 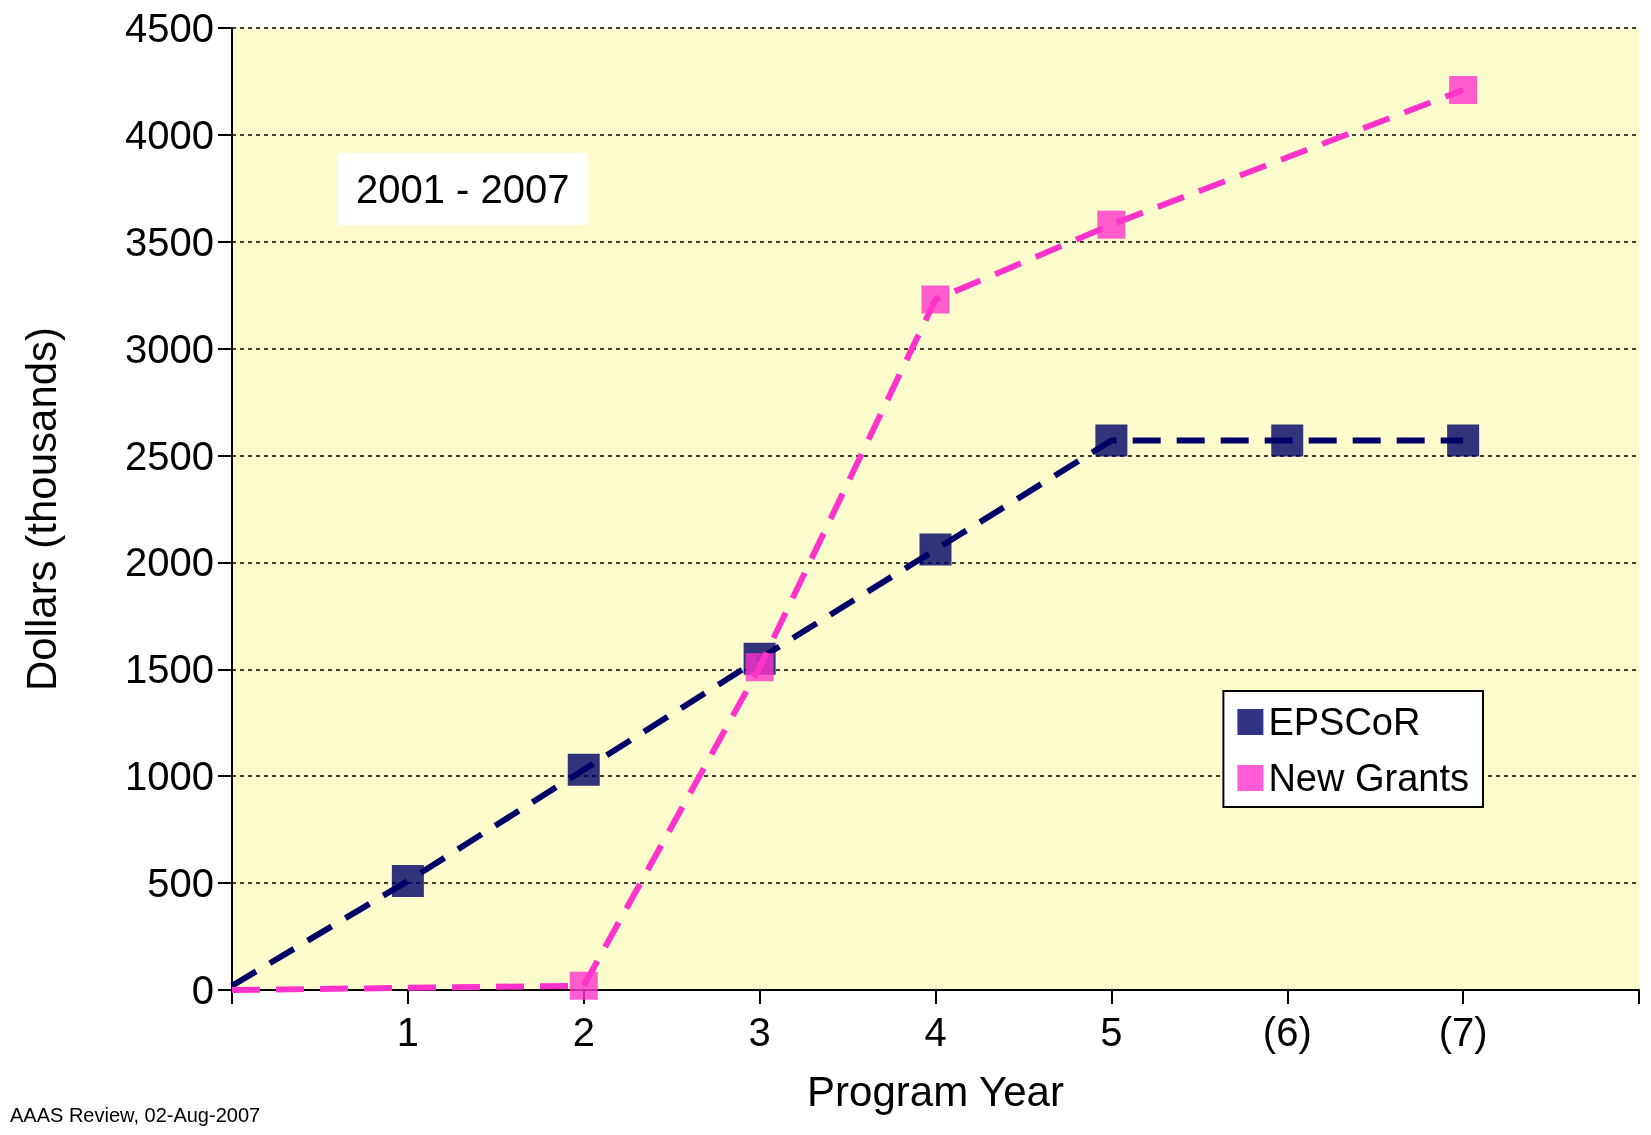 I want to click on x-tick-label: (7), so click(x=1463, y=1032).